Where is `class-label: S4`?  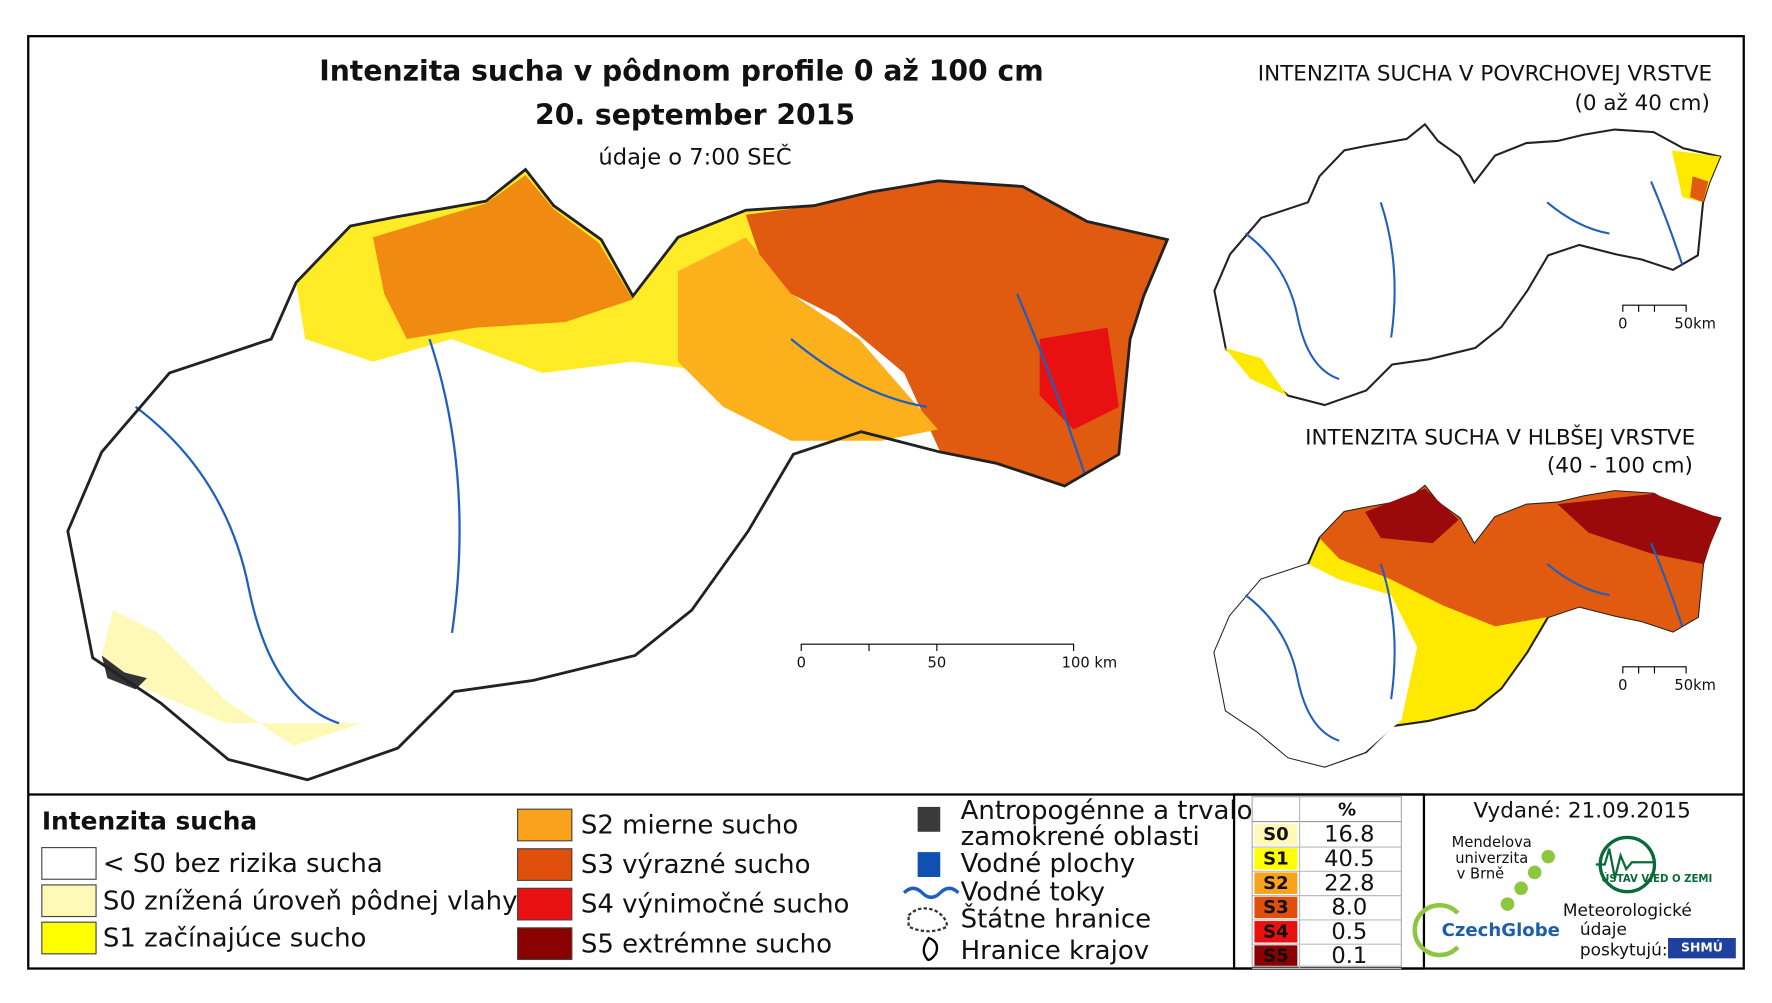
class-label: S4 is located at coordinates (1276, 931).